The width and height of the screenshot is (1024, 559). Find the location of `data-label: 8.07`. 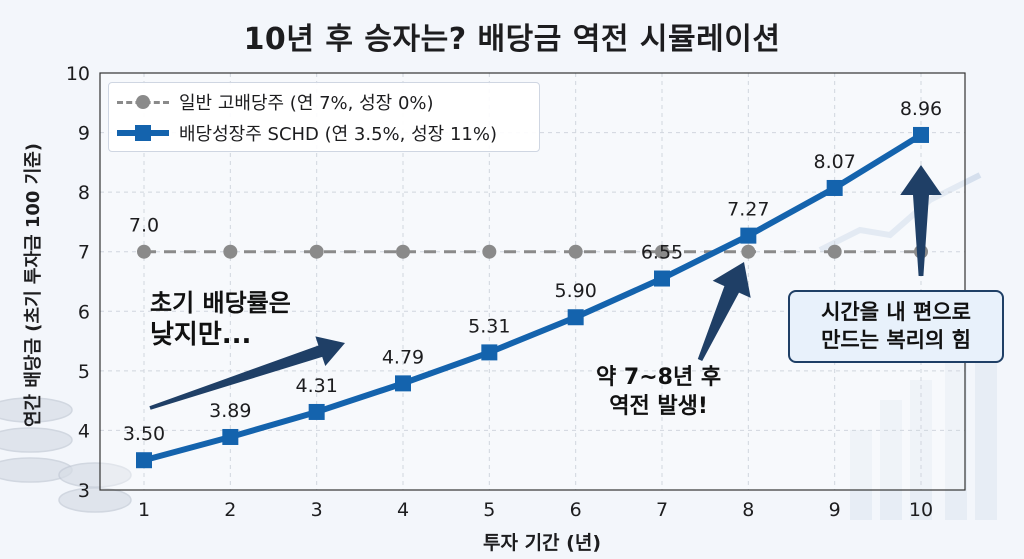

data-label: 8.07 is located at coordinates (835, 162).